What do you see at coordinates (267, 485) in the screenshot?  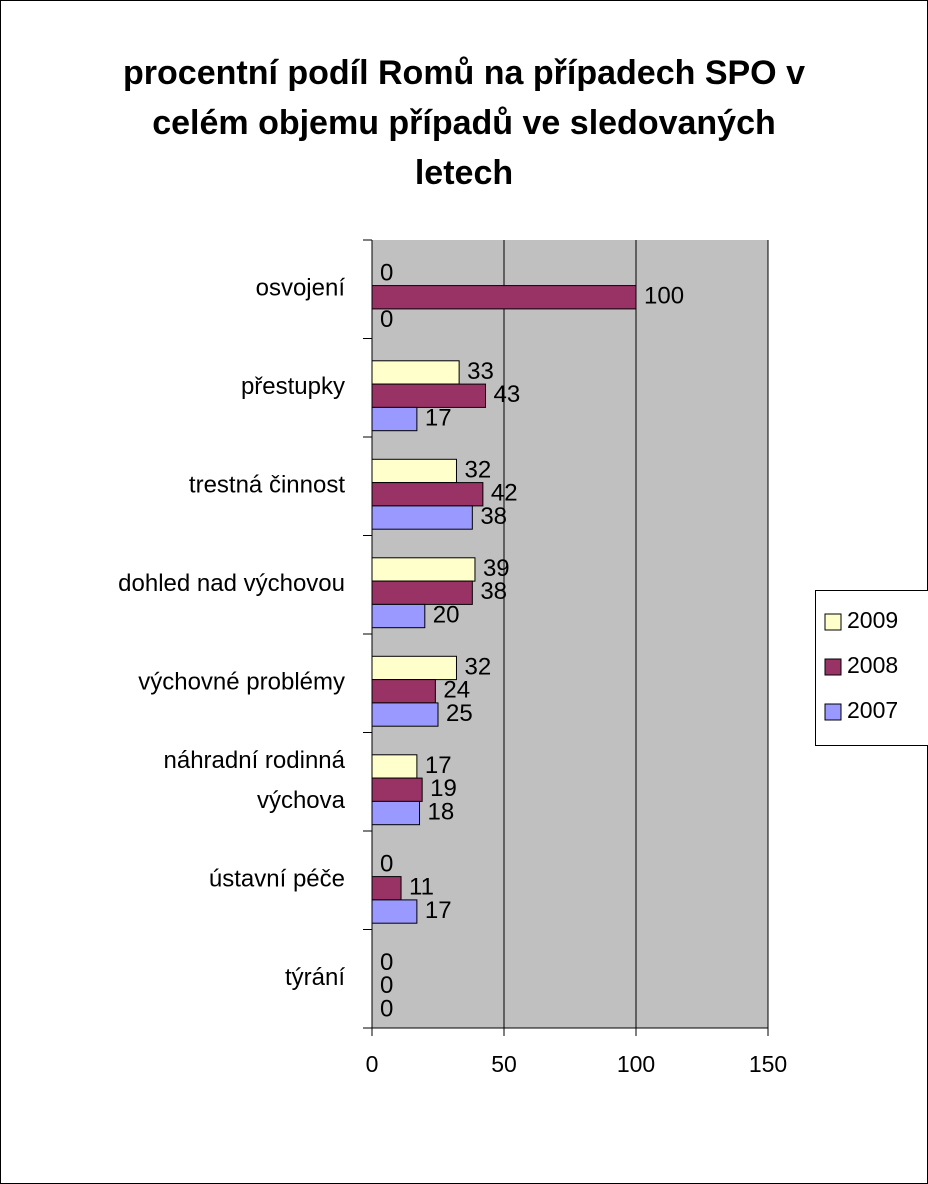 I see `y-tick-label: trestná činnost` at bounding box center [267, 485].